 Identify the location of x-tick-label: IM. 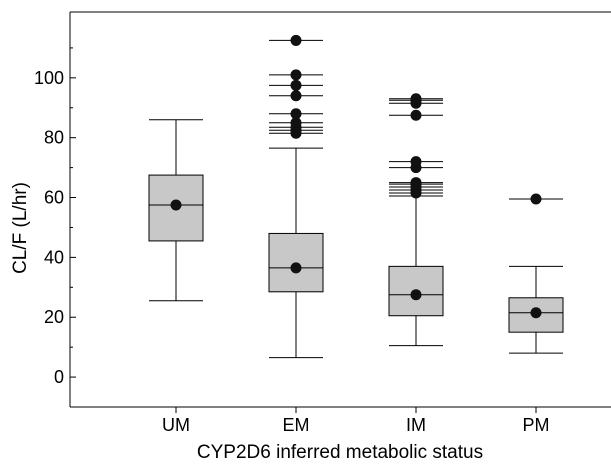
(416, 425).